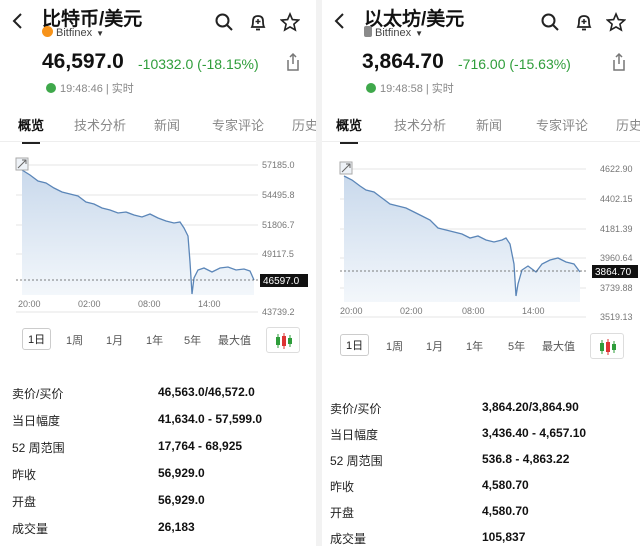 This screenshot has width=640, height=546. I want to click on y-tick: 3960.64, so click(616, 258).